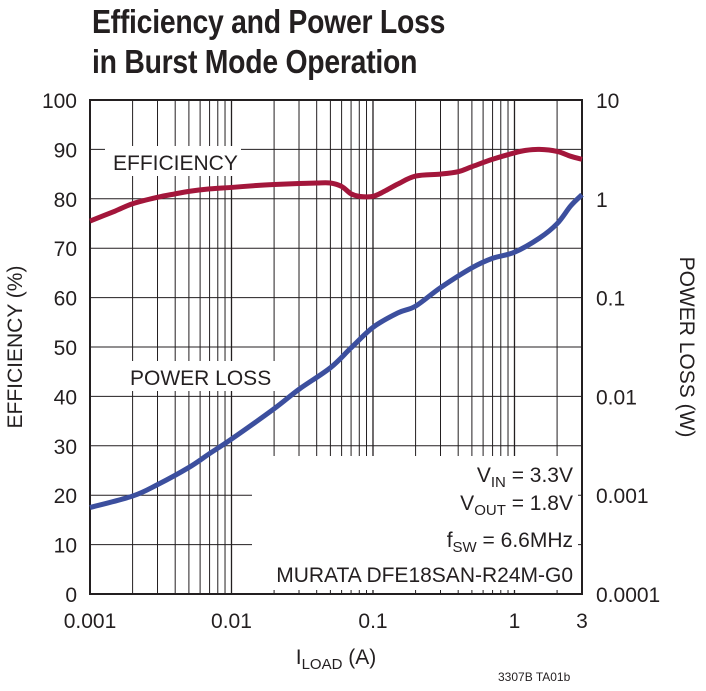 The height and width of the screenshot is (691, 706). What do you see at coordinates (534, 677) in the screenshot?
I see `figure-id: 3307B TA01b` at bounding box center [534, 677].